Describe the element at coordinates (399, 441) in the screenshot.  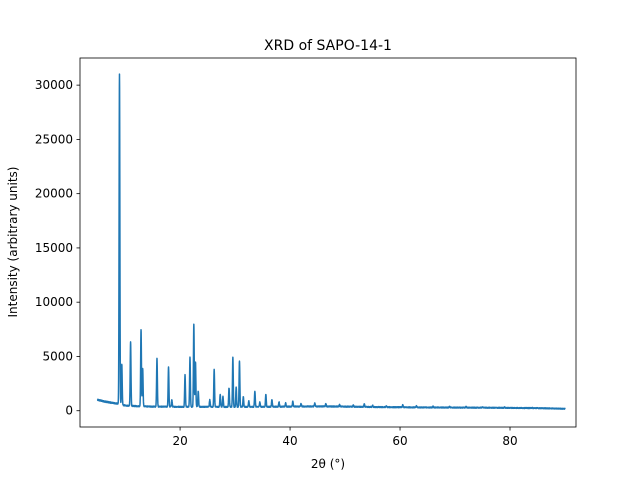
I see `x-tick-label: 60` at that location.